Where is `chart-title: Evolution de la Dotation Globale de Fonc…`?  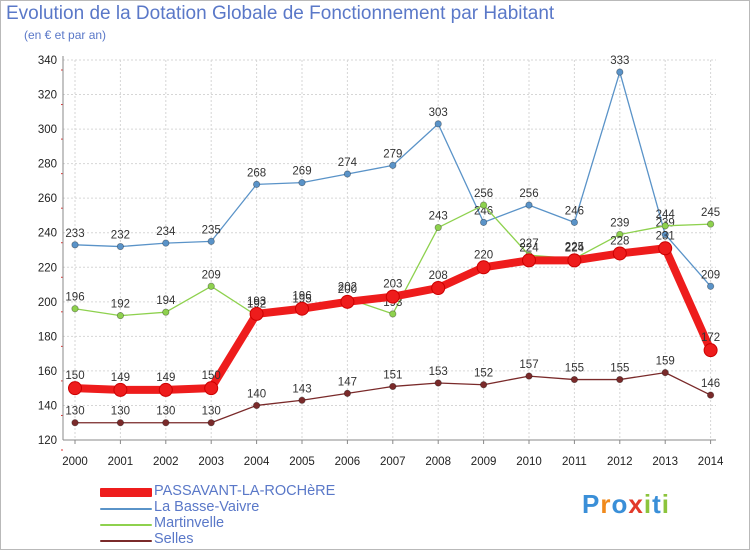
chart-title: Evolution de la Dotation Globale de Fonc… is located at coordinates (280, 13).